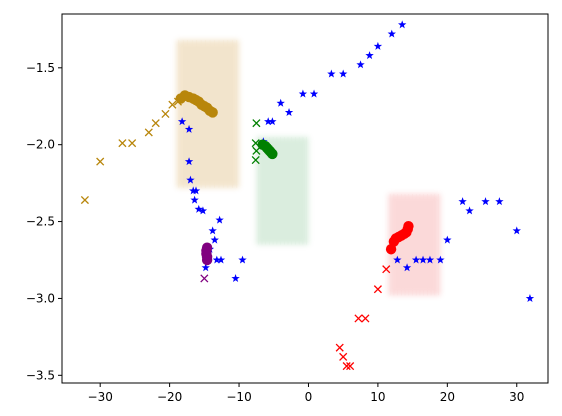 The height and width of the screenshot is (416, 562). I want to click on series-6-circle, so click(207, 254).